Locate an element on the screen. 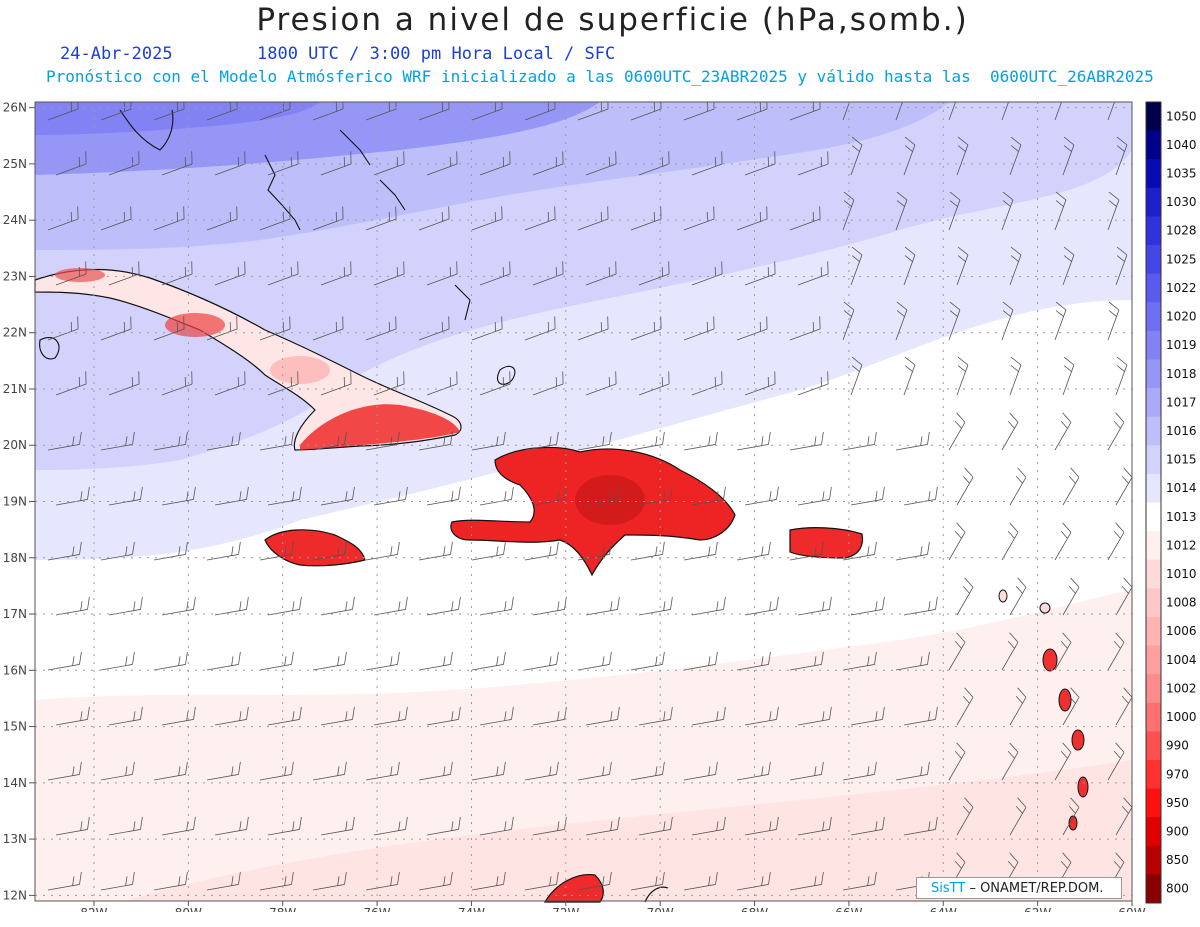 Image resolution: width=1200 pixels, height=927 pixels. colorbar-label: 1015 is located at coordinates (1181, 460).